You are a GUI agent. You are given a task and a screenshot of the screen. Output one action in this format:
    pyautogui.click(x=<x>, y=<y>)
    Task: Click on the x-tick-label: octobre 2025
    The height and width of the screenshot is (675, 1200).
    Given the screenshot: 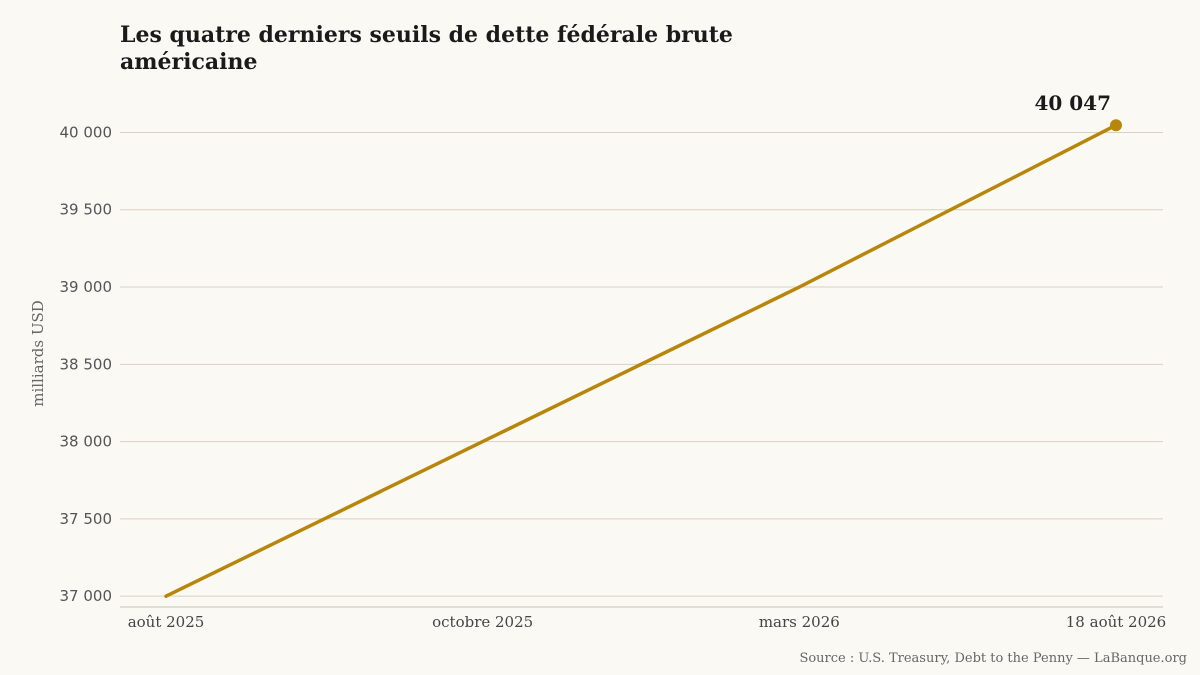 What is the action you would take?
    pyautogui.click(x=482, y=622)
    